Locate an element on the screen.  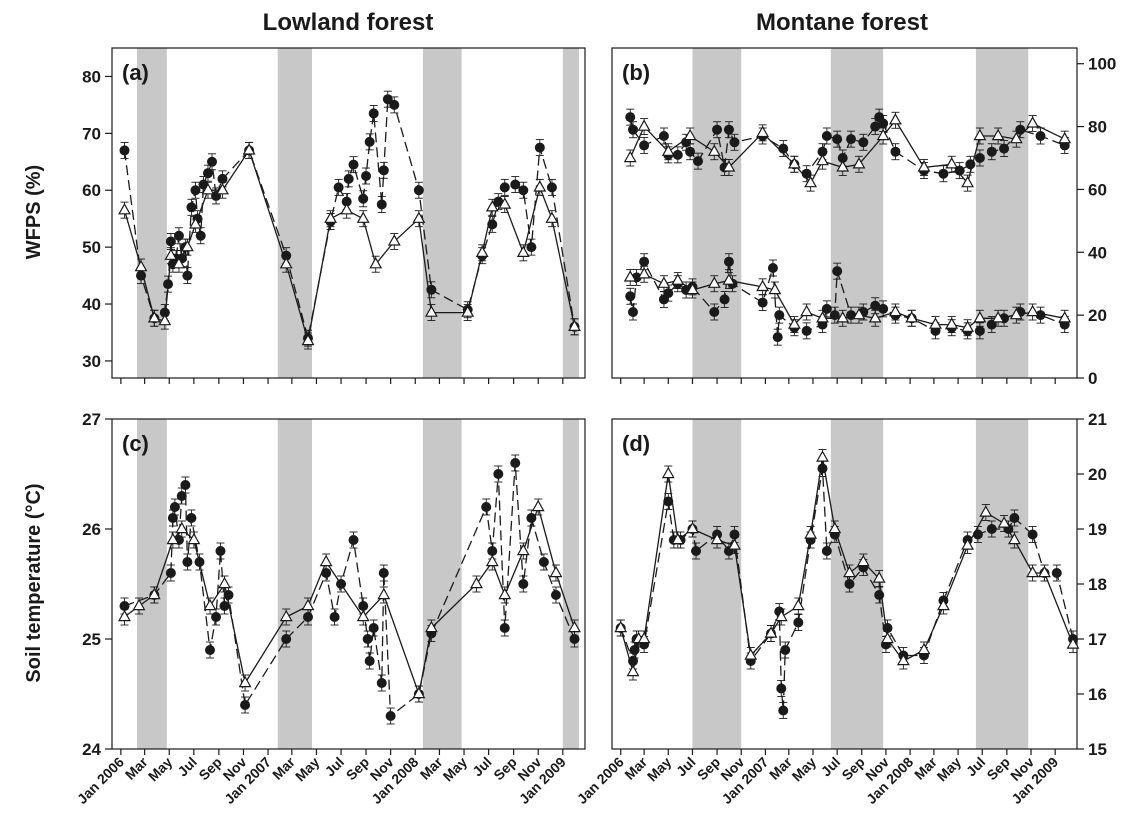
panel-label: (c) is located at coordinates (135, 443).